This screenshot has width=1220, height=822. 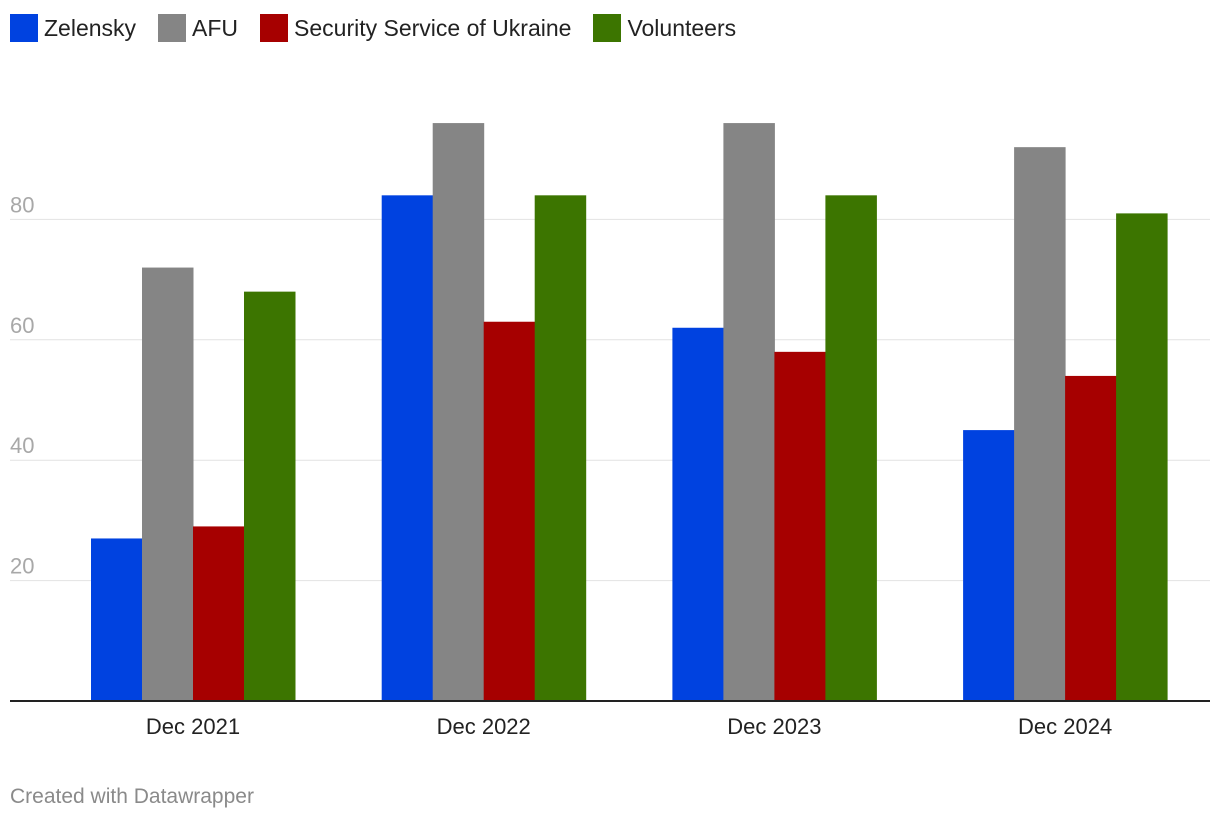 I want to click on bar-security-service-of-ukraine-dec-2024, so click(x=1091, y=538).